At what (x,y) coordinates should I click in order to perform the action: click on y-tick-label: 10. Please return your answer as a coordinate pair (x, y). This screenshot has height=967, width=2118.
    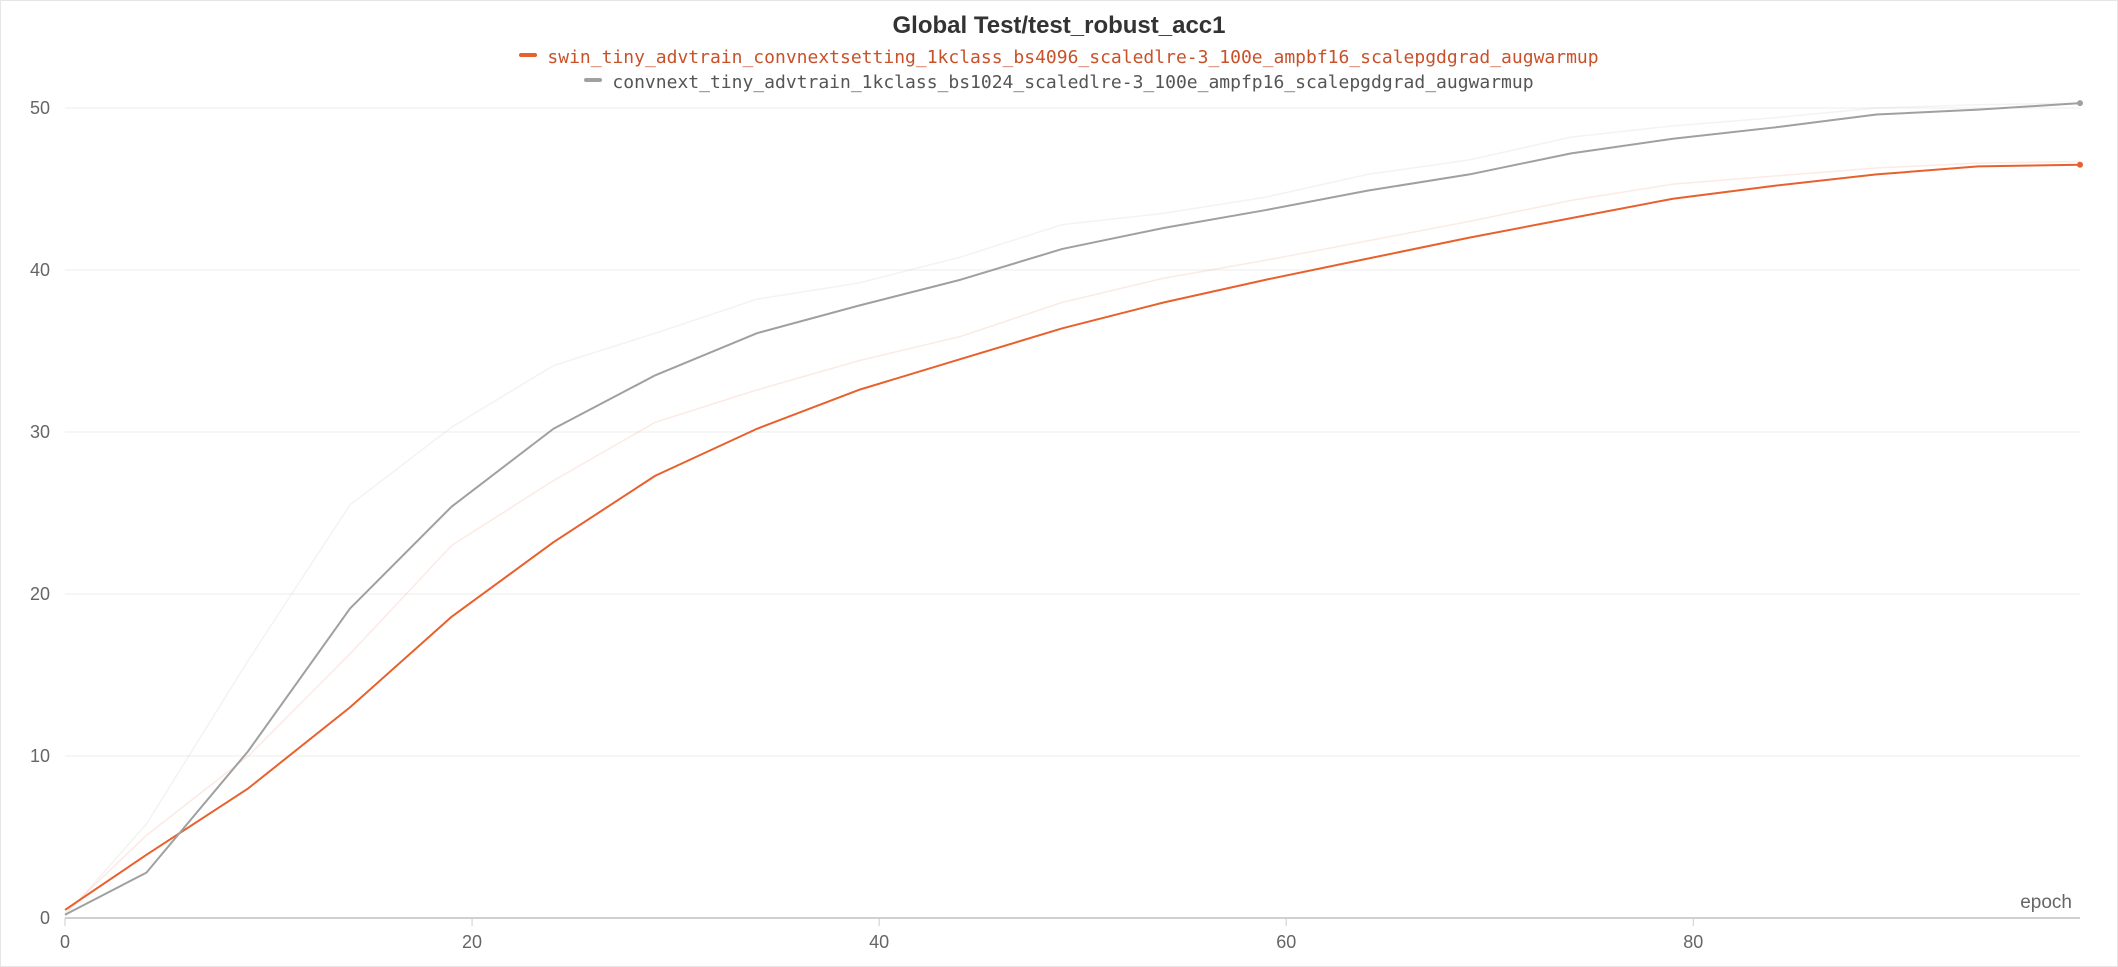
    Looking at the image, I should click on (40, 756).